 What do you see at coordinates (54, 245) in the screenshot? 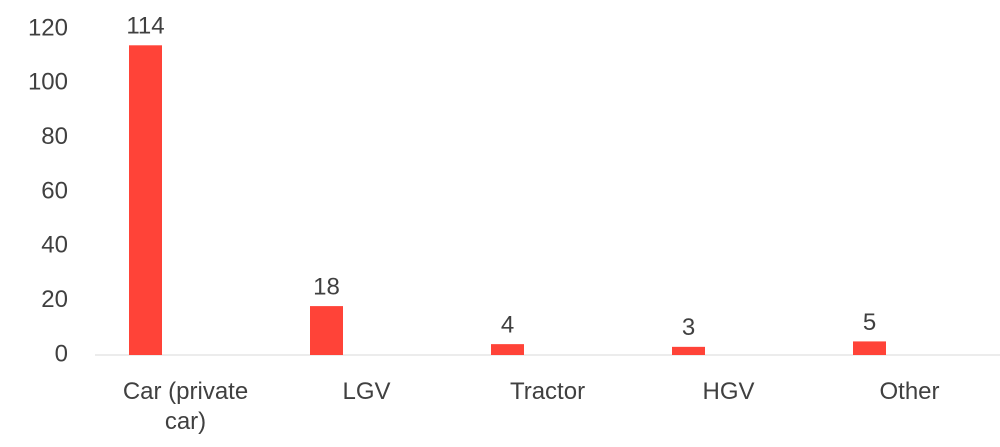
I see `y-tick-label: 40` at bounding box center [54, 245].